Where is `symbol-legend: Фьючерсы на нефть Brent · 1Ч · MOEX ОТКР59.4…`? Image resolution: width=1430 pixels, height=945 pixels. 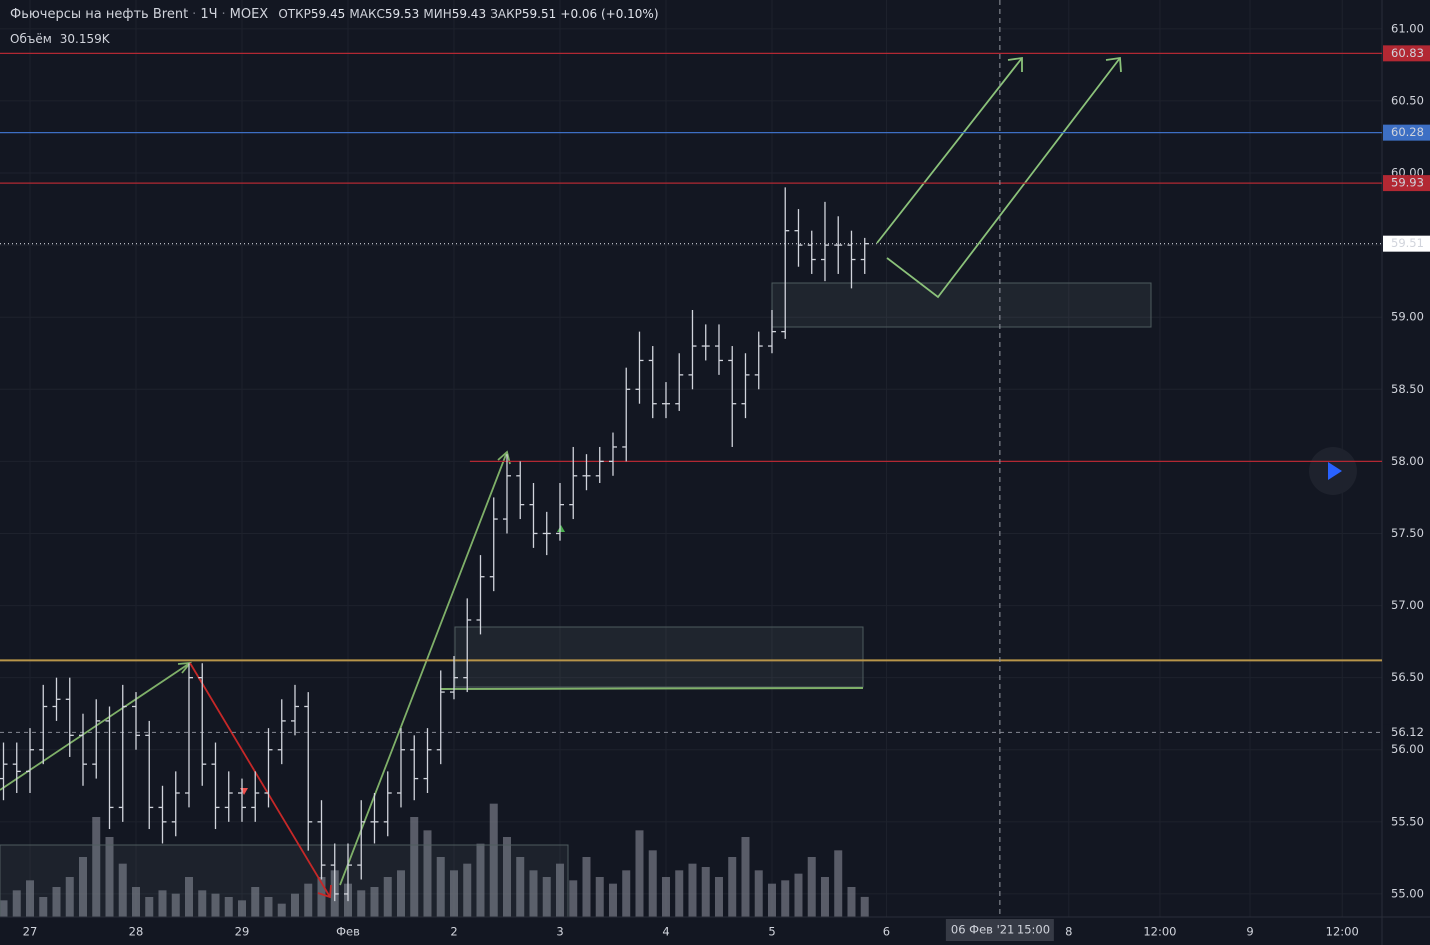 symbol-legend: Фьючерсы на нефть Brent · 1Ч · MOEX ОТКР59.4… is located at coordinates (334, 14).